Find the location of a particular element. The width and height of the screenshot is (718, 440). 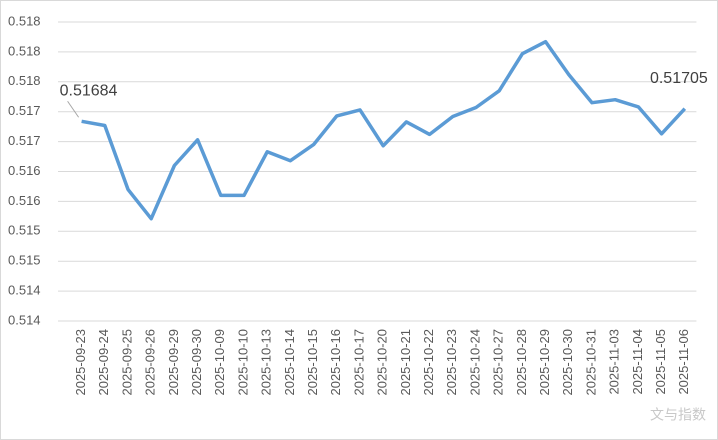

data-label: 0.51684 is located at coordinates (89, 90).